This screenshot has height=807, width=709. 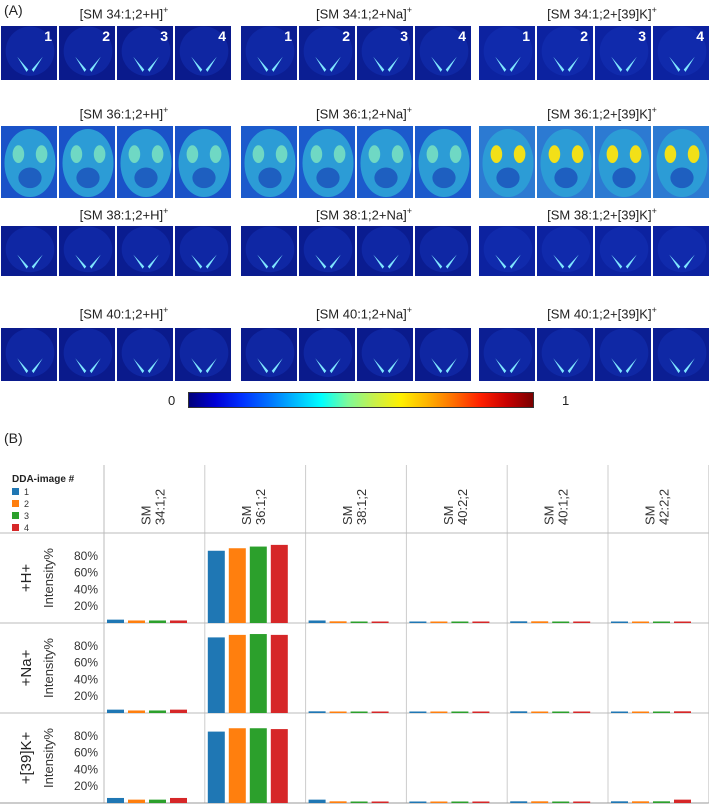 I want to click on legend-label-1: 1, so click(x=26, y=492).